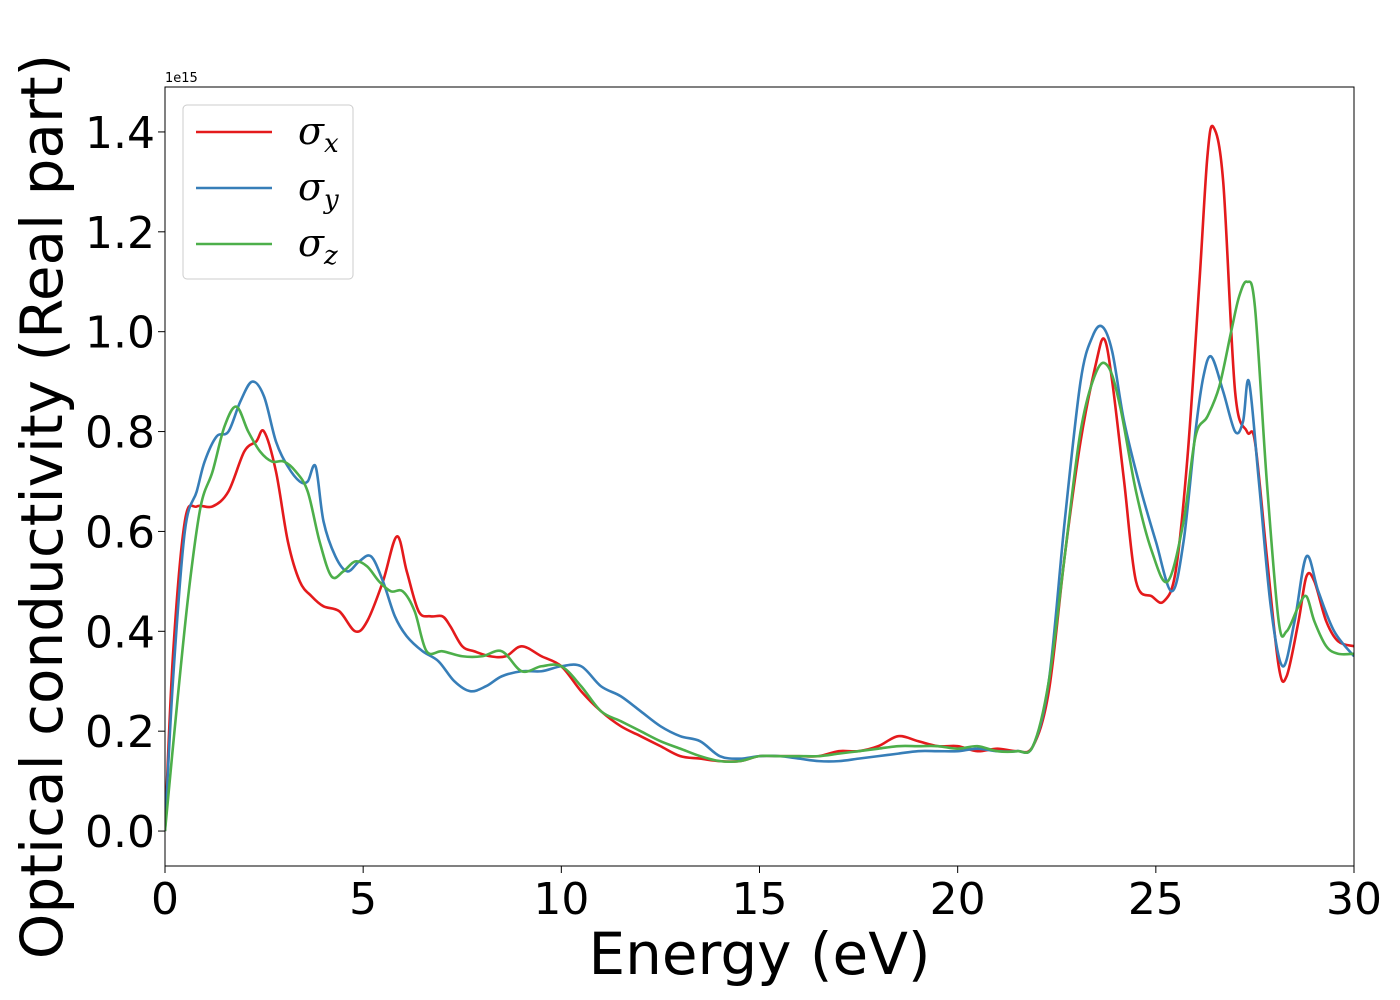  What do you see at coordinates (120, 732) in the screenshot?
I see `y-tick-label: 0.2` at bounding box center [120, 732].